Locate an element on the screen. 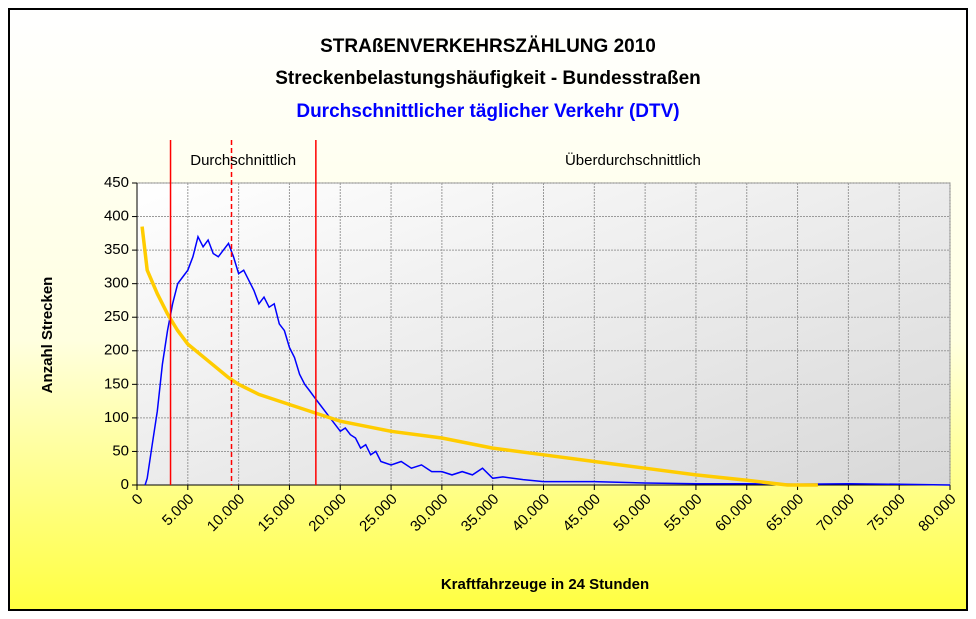 This screenshot has width=976, height=619. y-tick-label: 0 is located at coordinates (125, 484).